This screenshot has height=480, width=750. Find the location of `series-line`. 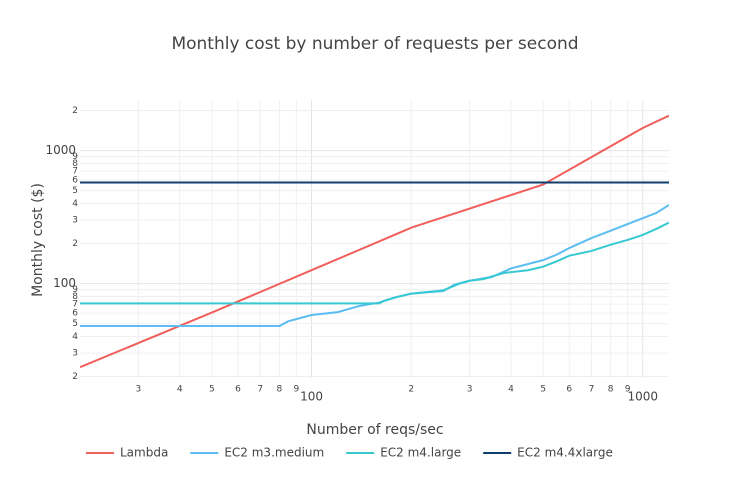

series-line is located at coordinates (374, 263).